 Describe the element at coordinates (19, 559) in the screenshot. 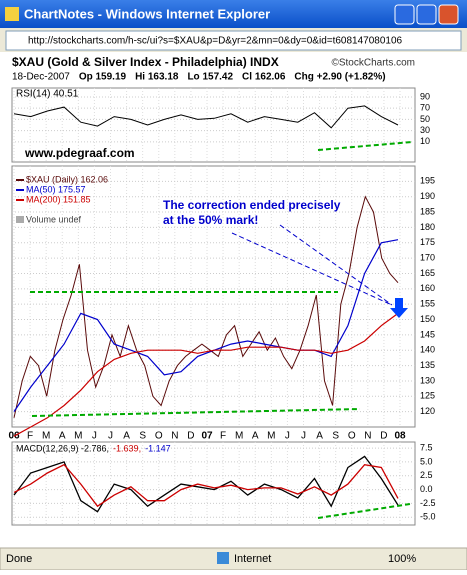

I see `status-text: Done` at that location.